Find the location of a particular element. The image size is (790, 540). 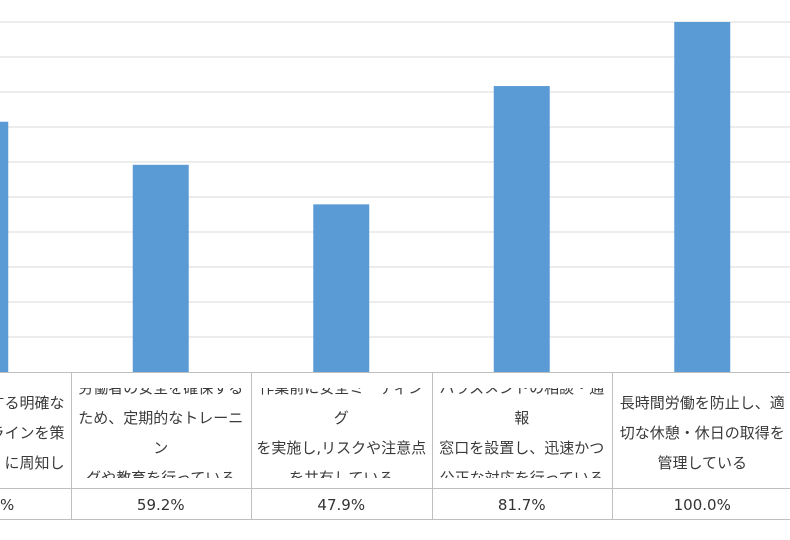

value-label: 81.7% is located at coordinates (521, 505).